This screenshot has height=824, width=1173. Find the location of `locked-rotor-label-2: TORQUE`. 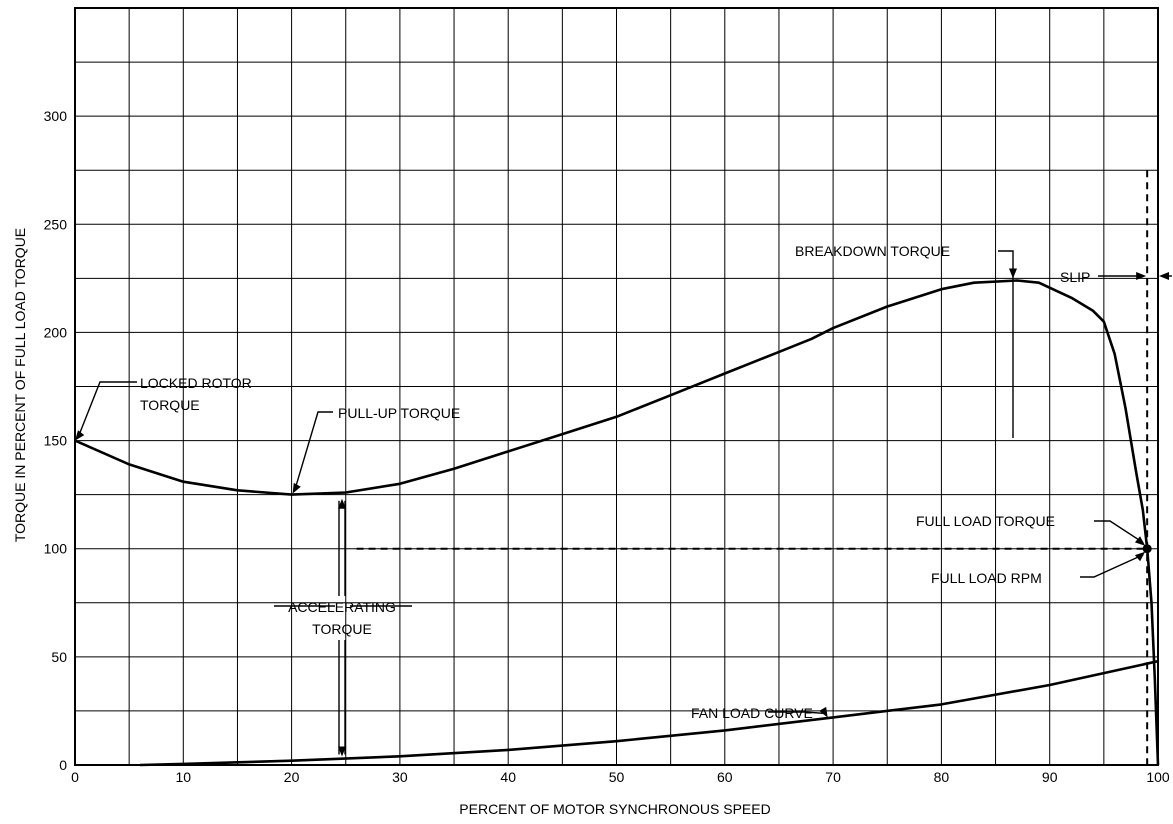

locked-rotor-label-2: TORQUE is located at coordinates (170, 405).